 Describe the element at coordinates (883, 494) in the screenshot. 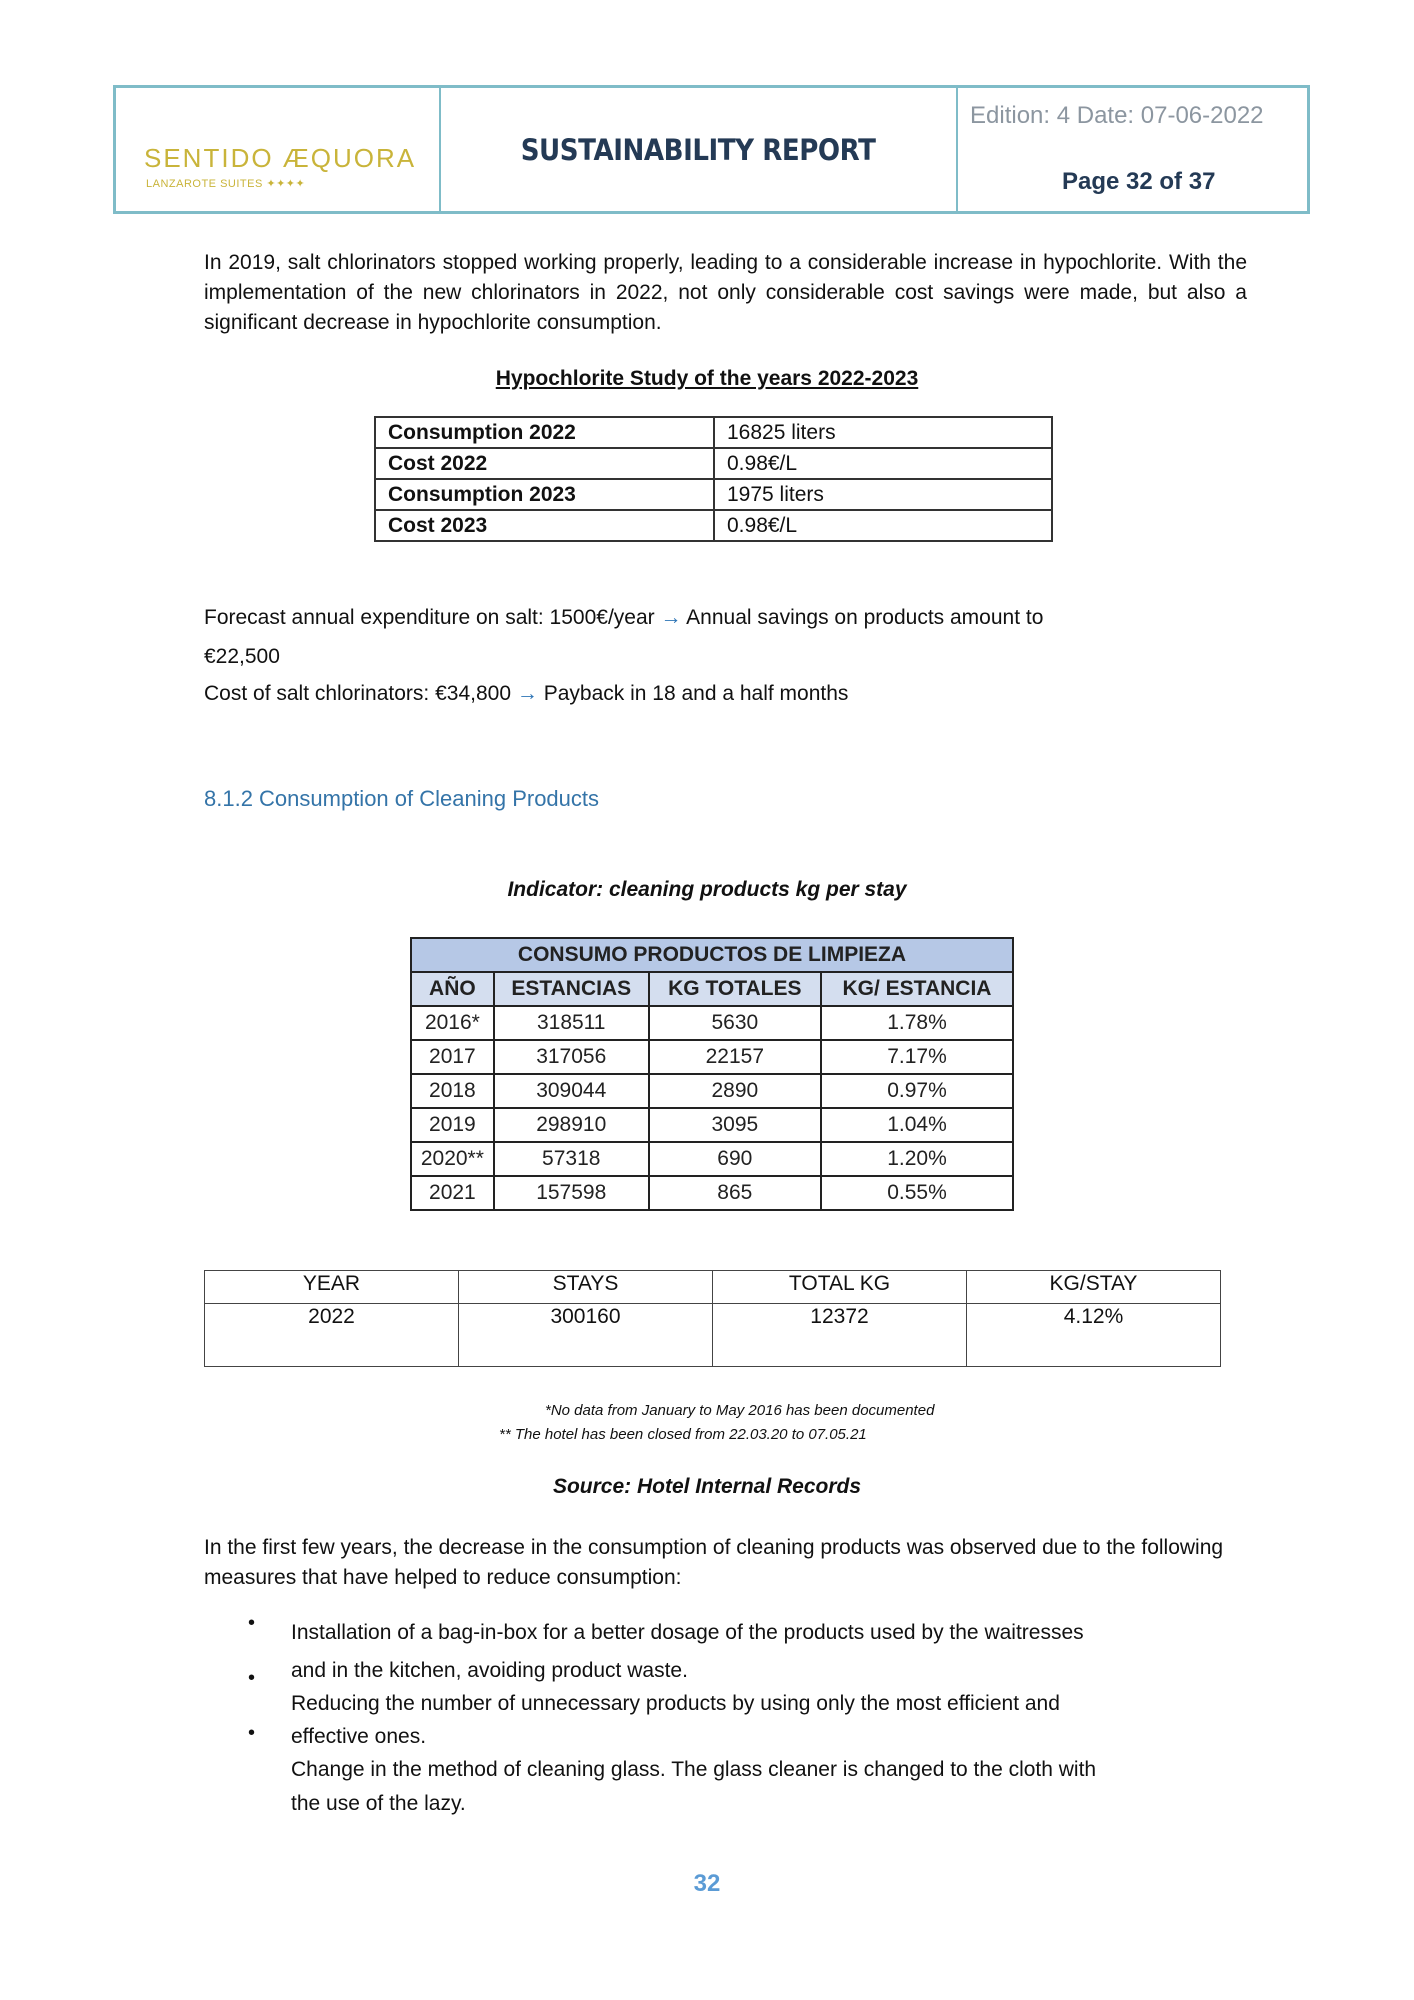

I see `cell: 1975 liters` at that location.